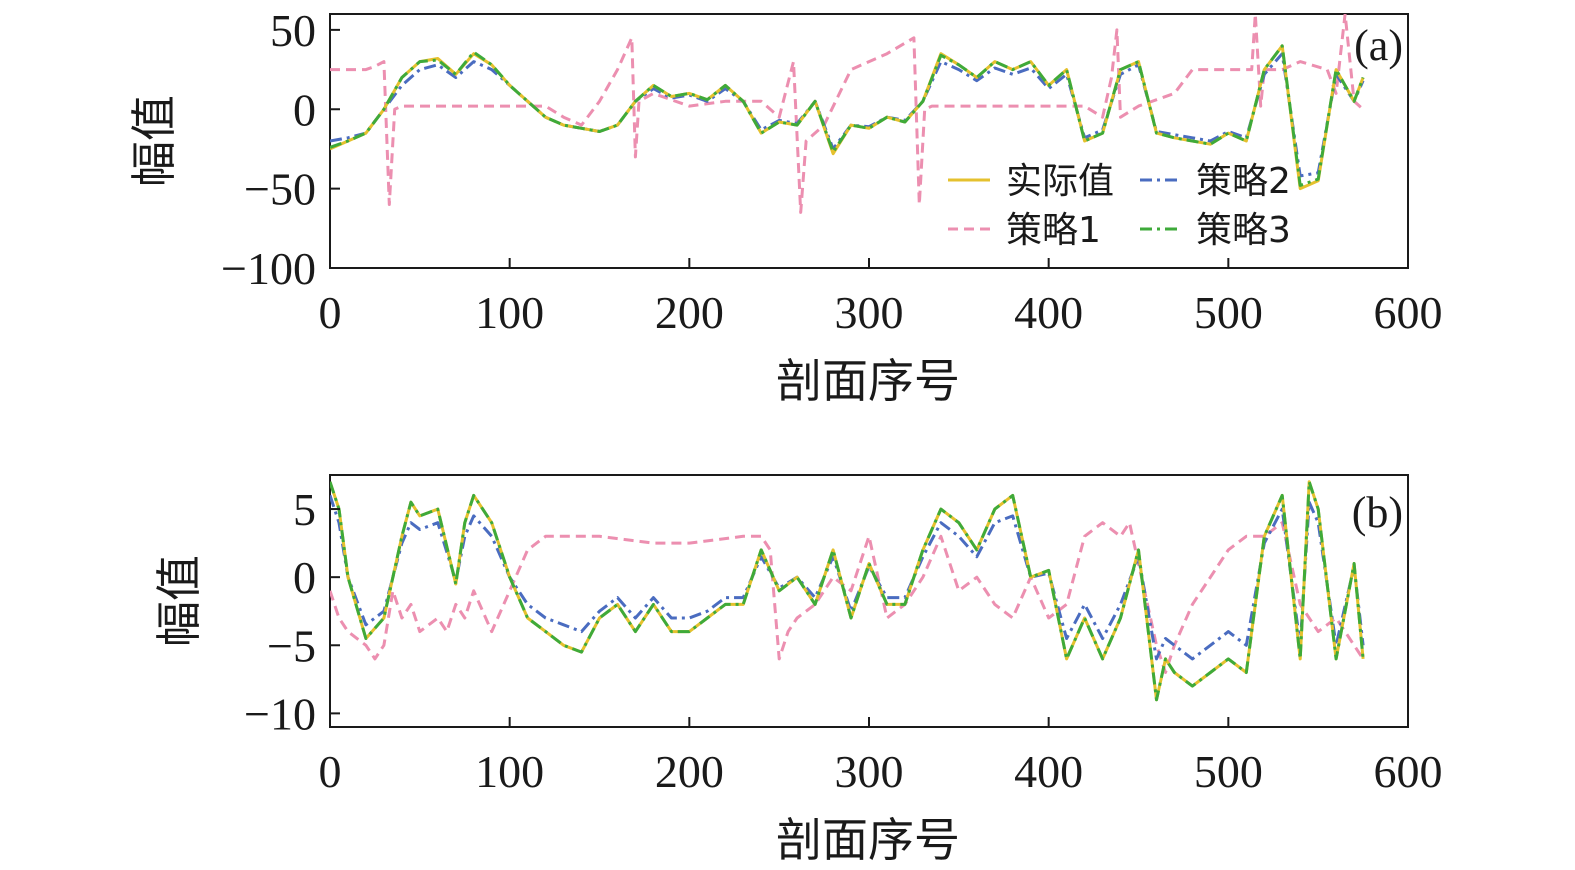 This screenshot has height=870, width=1575. I want to click on series-line-strategy2-a, so click(847, 115).